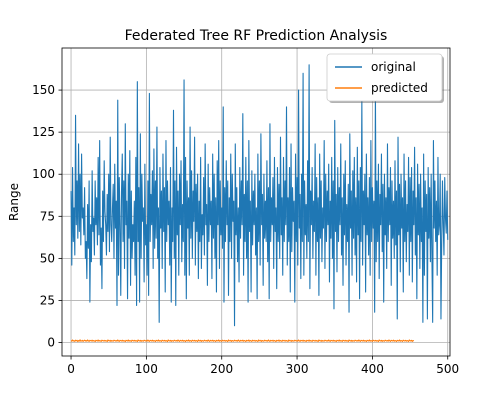 The image size is (500, 400). Describe the element at coordinates (51, 343) in the screenshot. I see `y-tick-label: 0` at that location.